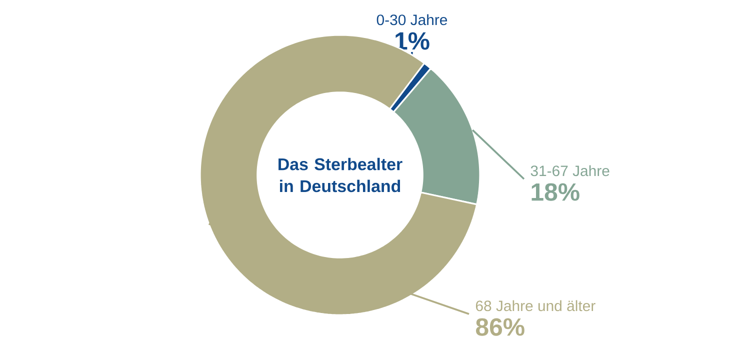  I want to click on slice-label: 68 Jahre und älter, so click(536, 306).